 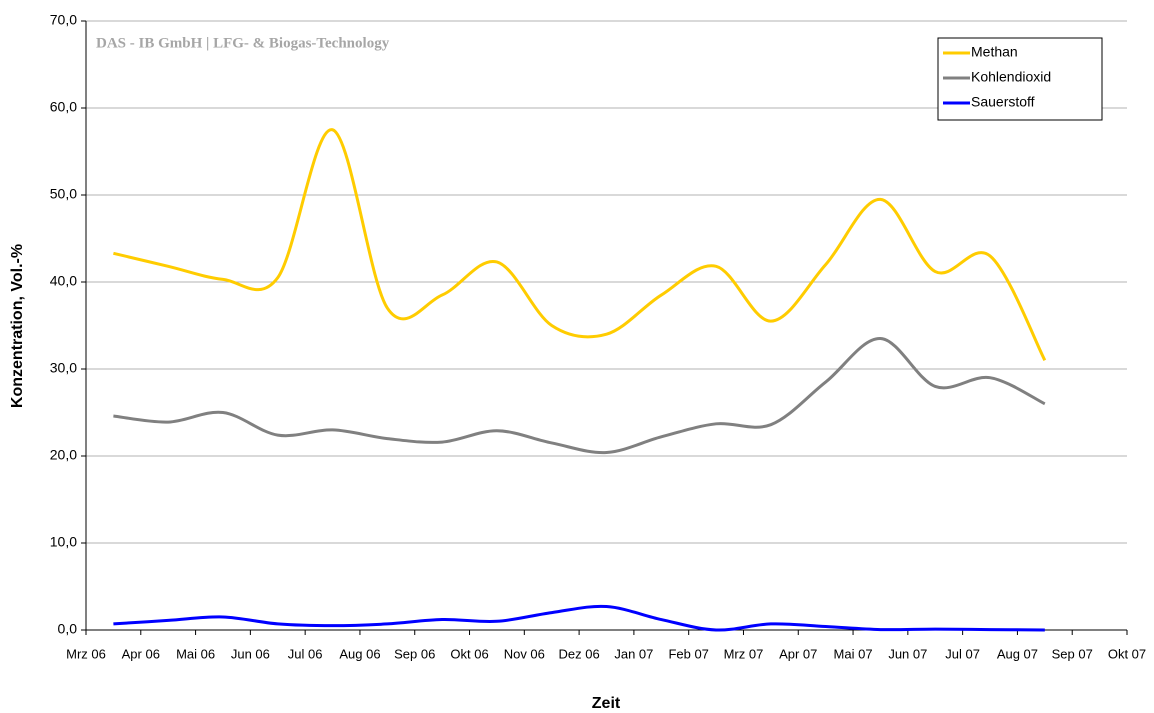 What do you see at coordinates (63, 194) in the screenshot?
I see `y-tick-label: 50,0` at bounding box center [63, 194].